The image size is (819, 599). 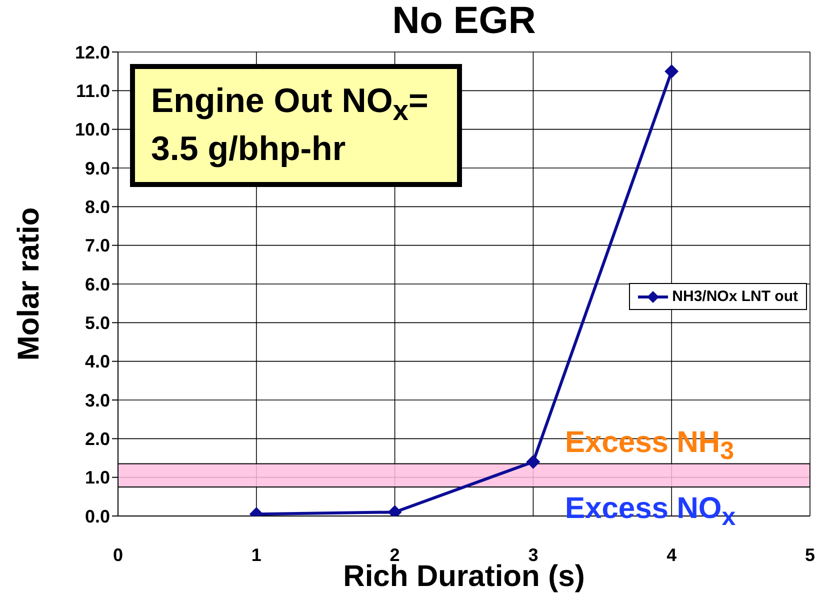 What do you see at coordinates (97, 516) in the screenshot?
I see `y-tick-label: 0.0` at bounding box center [97, 516].